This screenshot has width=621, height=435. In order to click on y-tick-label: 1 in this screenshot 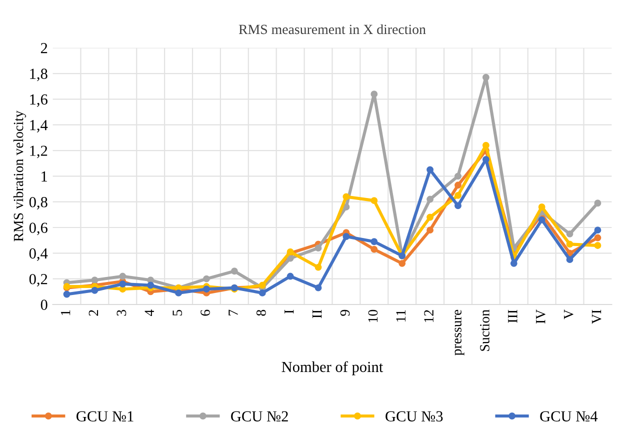, I will do `click(45, 176)`.